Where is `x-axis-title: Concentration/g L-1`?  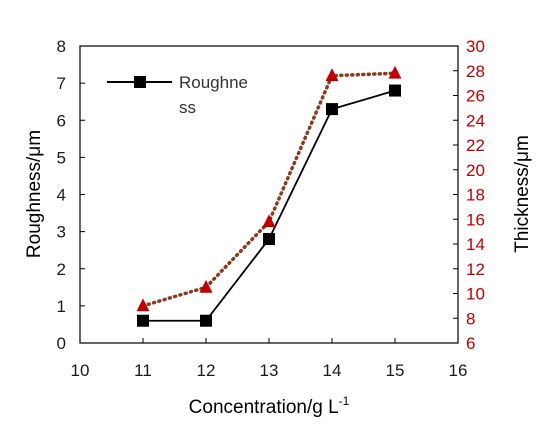 x-axis-title: Concentration/g L-1 is located at coordinates (269, 406).